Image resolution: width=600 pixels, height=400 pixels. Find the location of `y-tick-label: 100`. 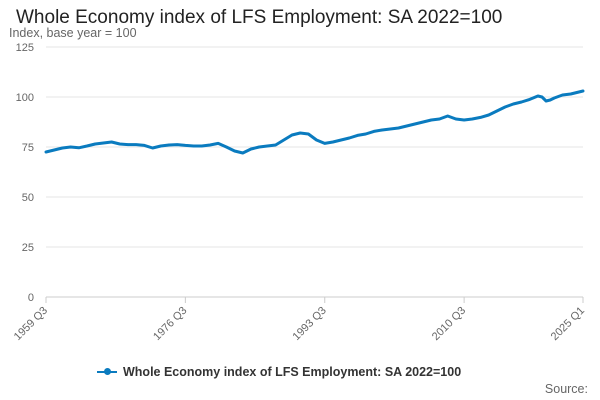

y-tick-label: 100 is located at coordinates (25, 98).